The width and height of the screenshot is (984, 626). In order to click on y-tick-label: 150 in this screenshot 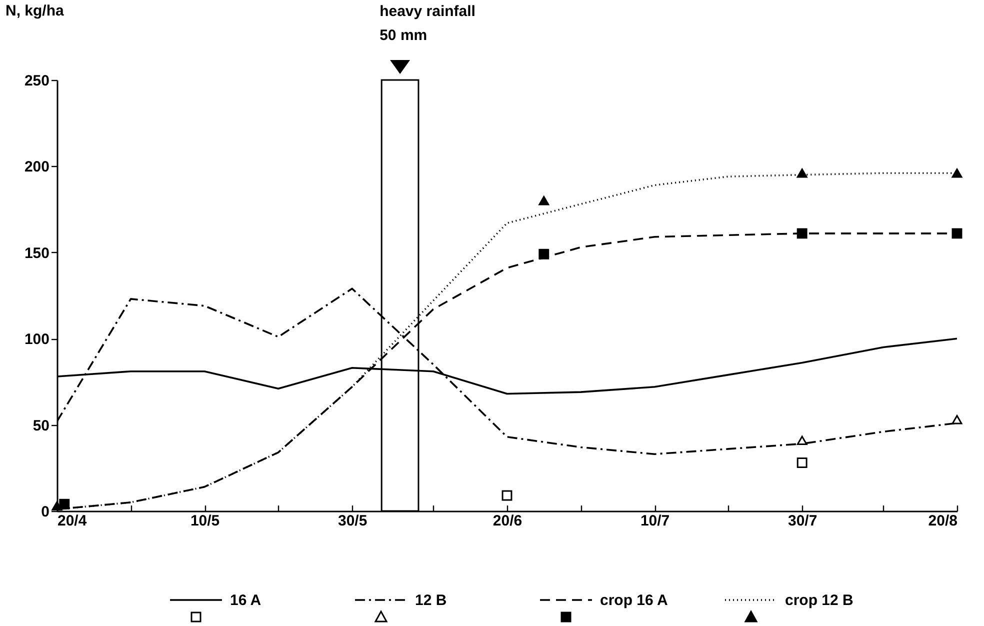, I will do `click(37, 253)`.